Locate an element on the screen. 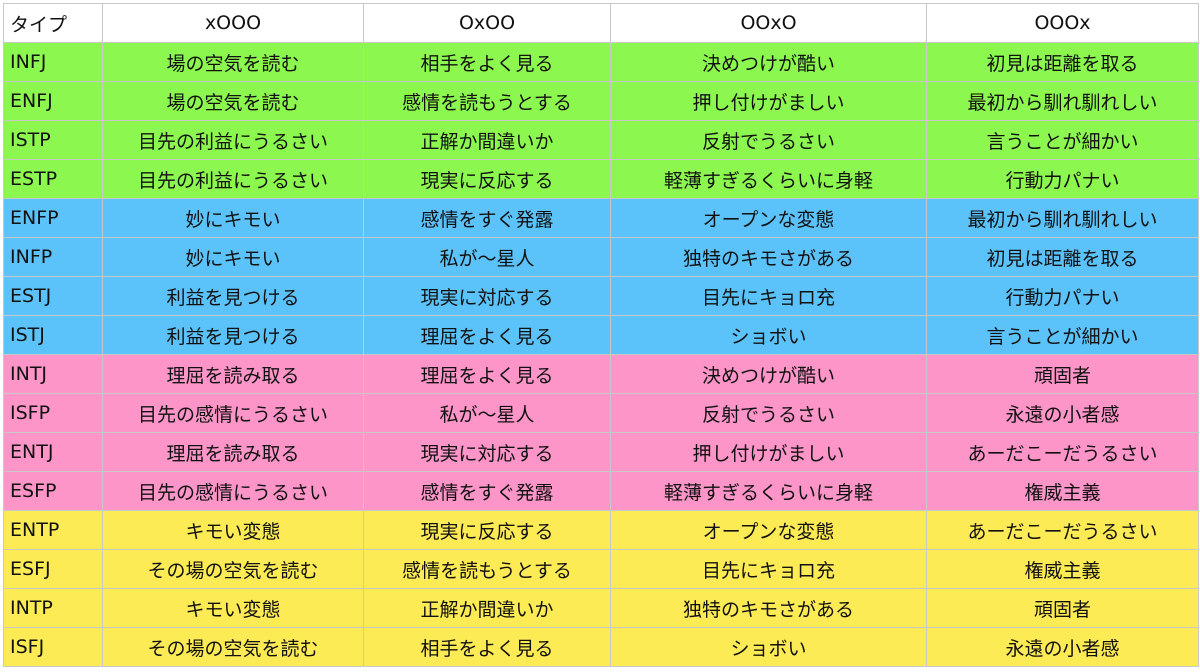 The image size is (1200, 672). type-cell: ESFJ is located at coordinates (53, 569).